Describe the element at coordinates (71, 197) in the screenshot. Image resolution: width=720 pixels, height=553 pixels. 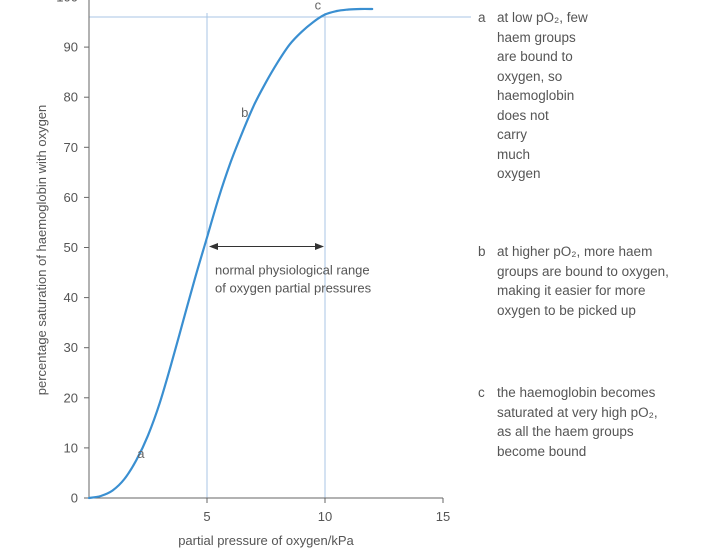
I see `y-tick-label: 60` at that location.